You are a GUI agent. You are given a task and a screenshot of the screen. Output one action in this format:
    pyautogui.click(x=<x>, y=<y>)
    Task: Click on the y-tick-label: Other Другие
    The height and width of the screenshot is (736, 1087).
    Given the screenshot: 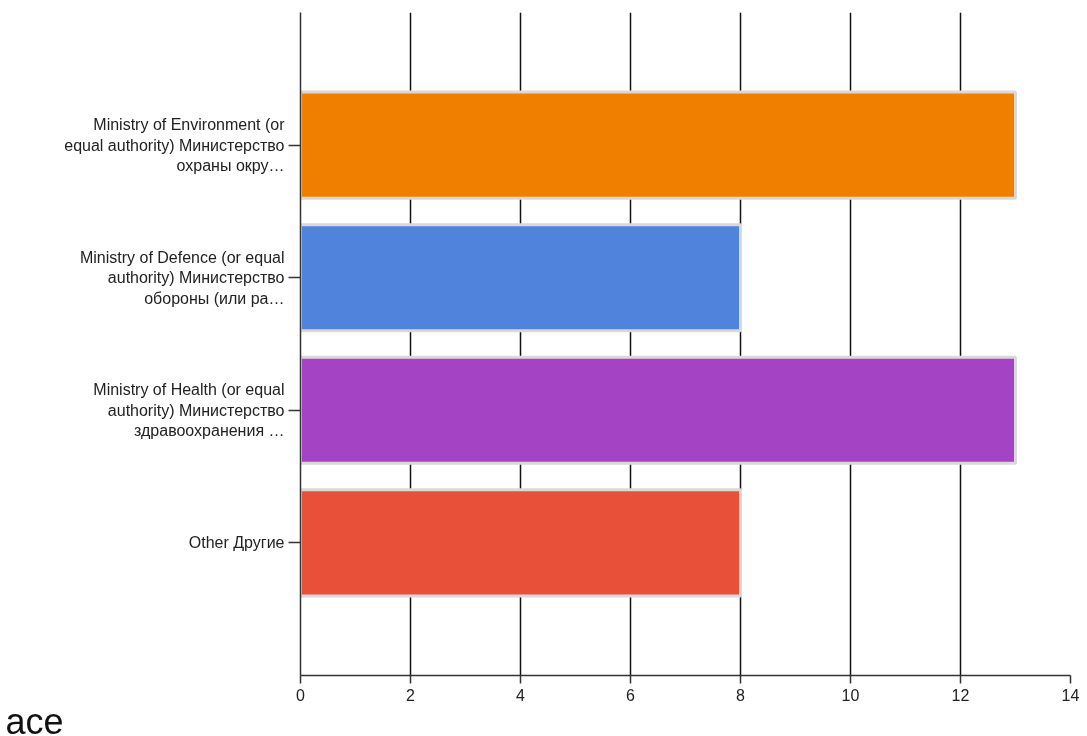 What is the action you would take?
    pyautogui.click(x=236, y=543)
    